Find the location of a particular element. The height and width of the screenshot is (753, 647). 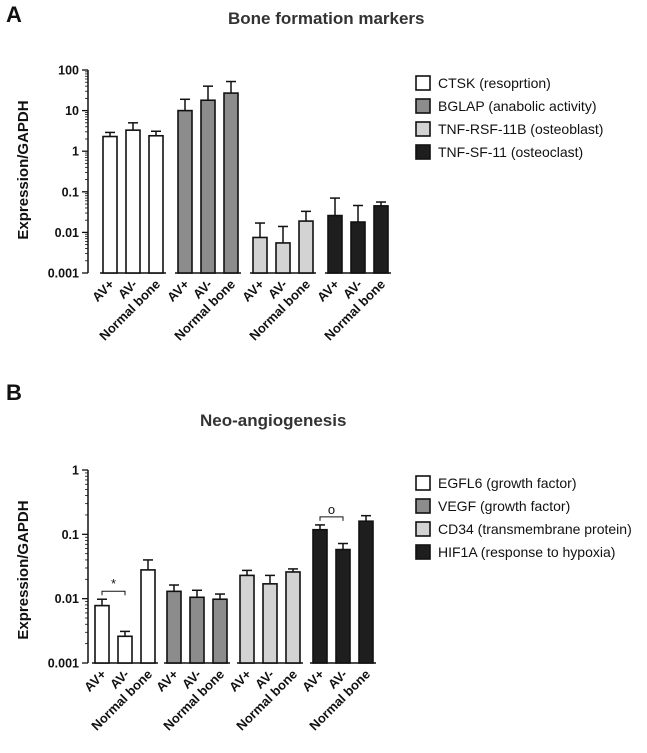

legend-label: CTSK (resoprtion) is located at coordinates (494, 83).